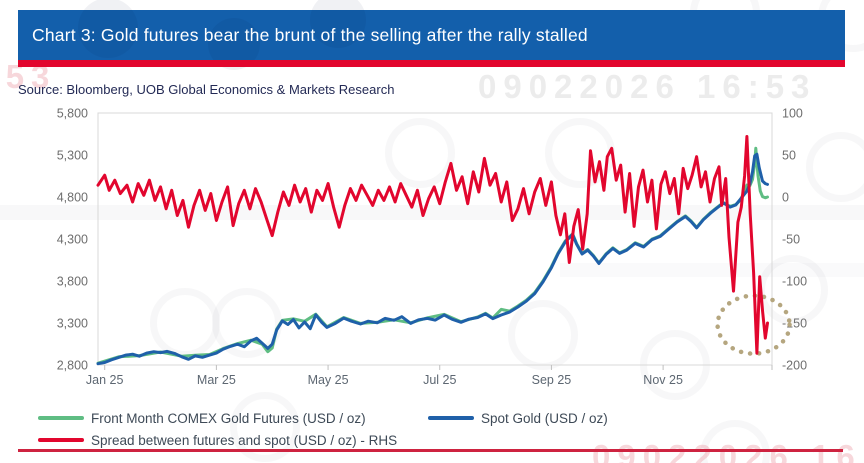 The image size is (864, 463). Describe the element at coordinates (663, 380) in the screenshot. I see `x-tick-label: Nov 25` at that location.